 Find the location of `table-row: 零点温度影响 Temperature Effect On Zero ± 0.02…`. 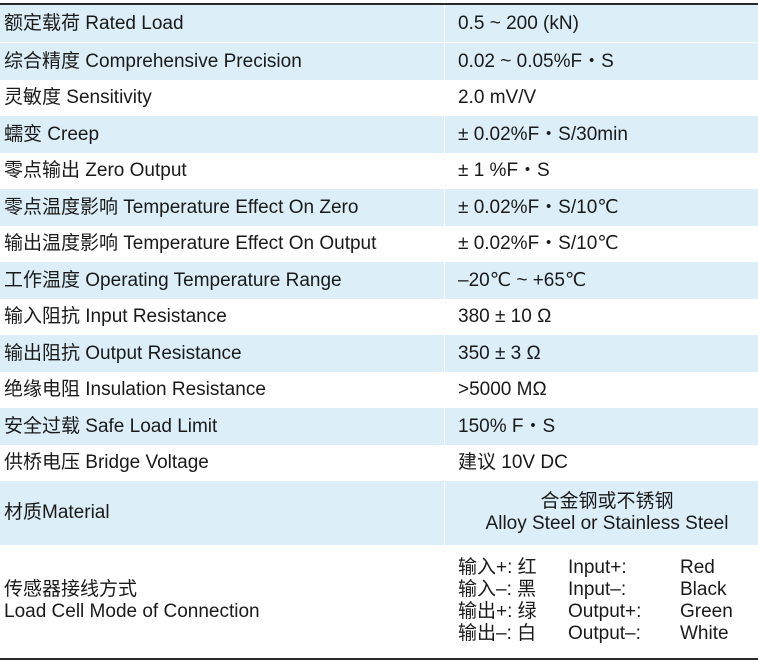

table-row: 零点温度影响 Temperature Effect On Zero ± 0.02… is located at coordinates (379, 207).